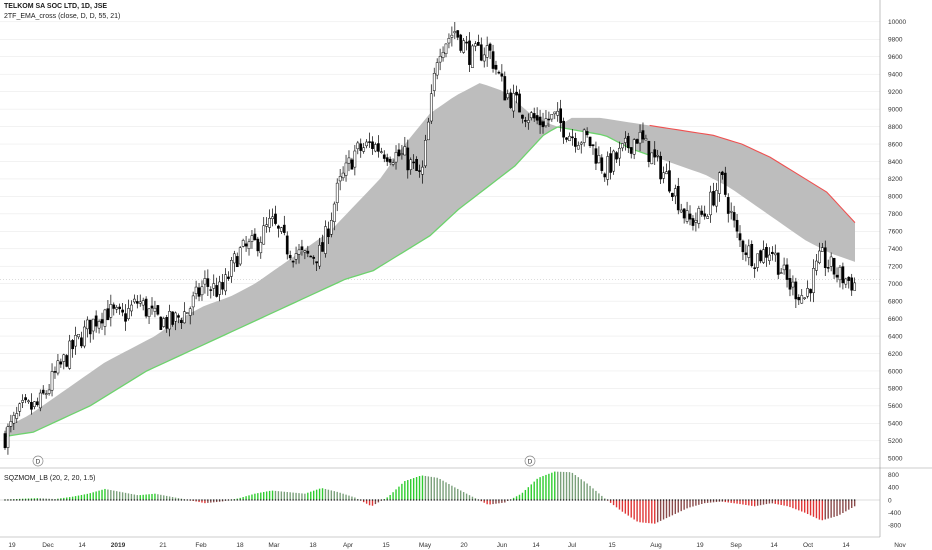 This screenshot has height=550, width=932. I want to click on price-tick-label: 5800, so click(895, 389).